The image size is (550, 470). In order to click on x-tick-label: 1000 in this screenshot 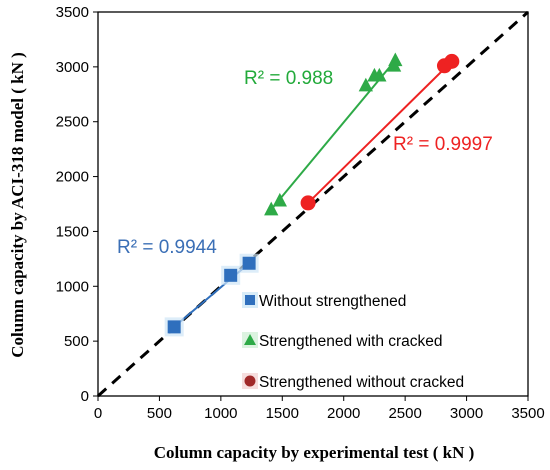, I will do `click(220, 413)`.